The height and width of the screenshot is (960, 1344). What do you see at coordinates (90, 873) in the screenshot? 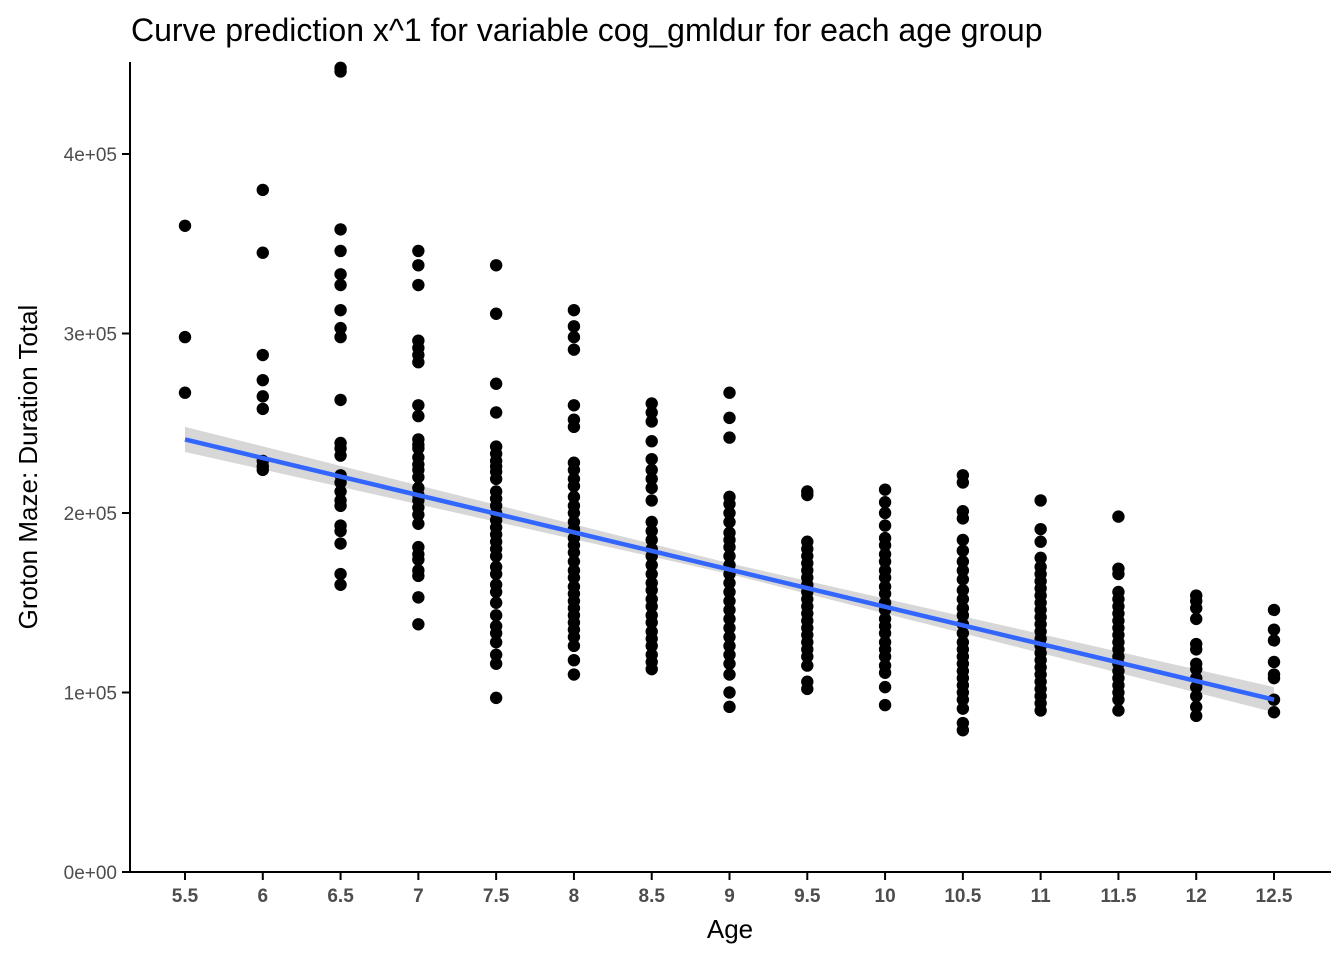
I see `y-tick-label: 0e+00` at bounding box center [90, 873].